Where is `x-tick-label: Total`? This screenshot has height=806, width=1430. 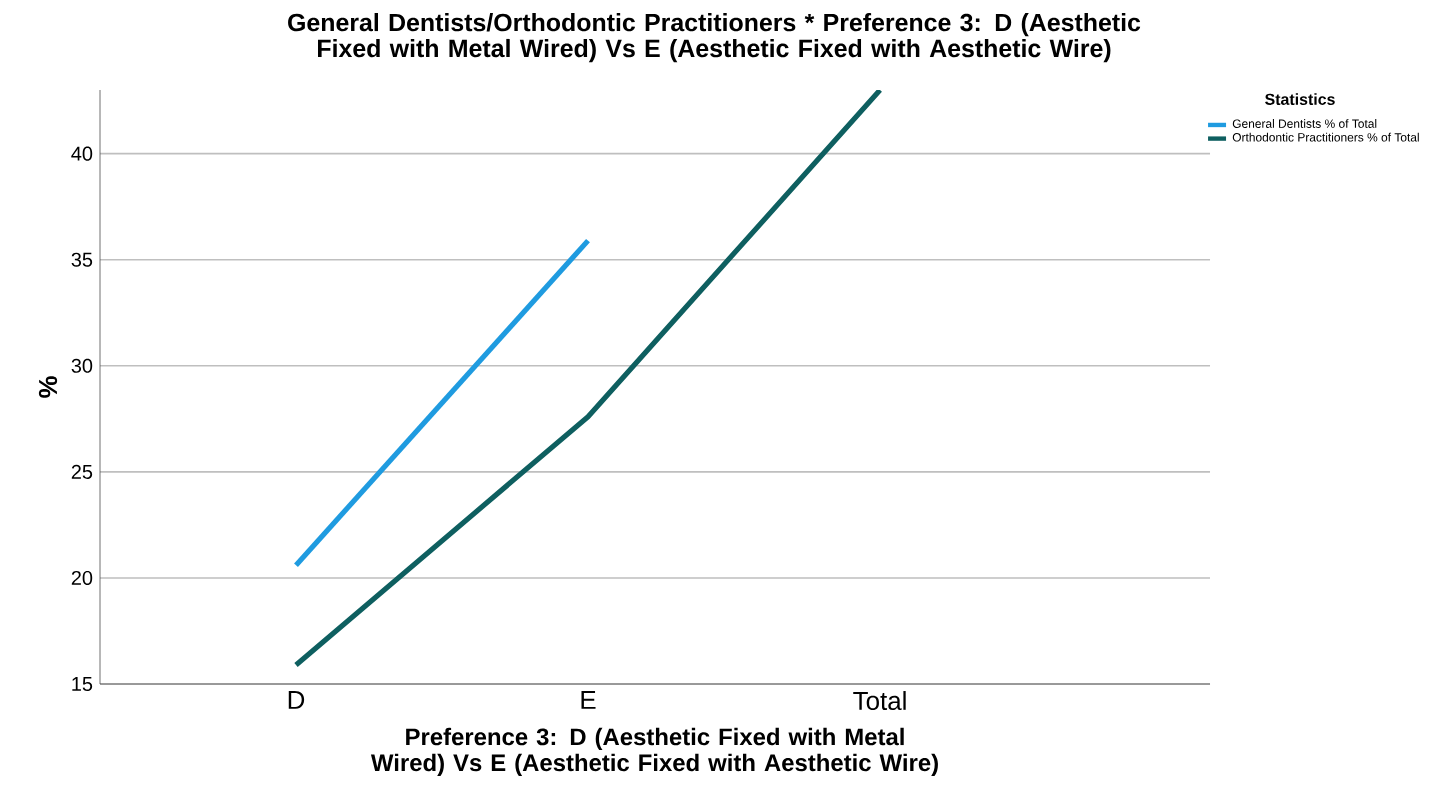 x-tick-label: Total is located at coordinates (879, 701).